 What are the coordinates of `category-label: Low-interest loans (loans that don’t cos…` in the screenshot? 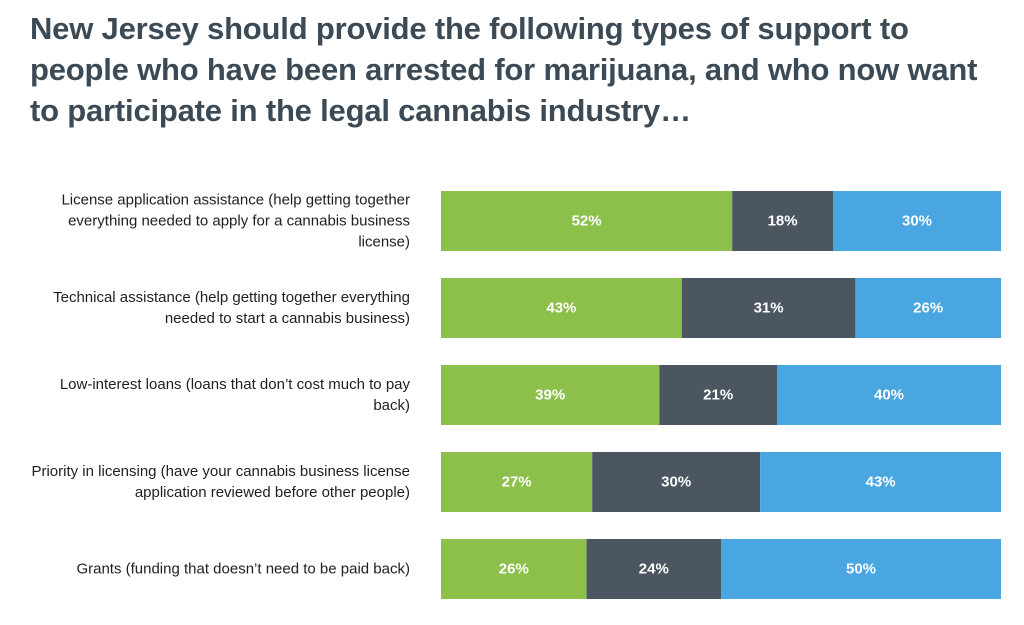 It's located at (234, 395).